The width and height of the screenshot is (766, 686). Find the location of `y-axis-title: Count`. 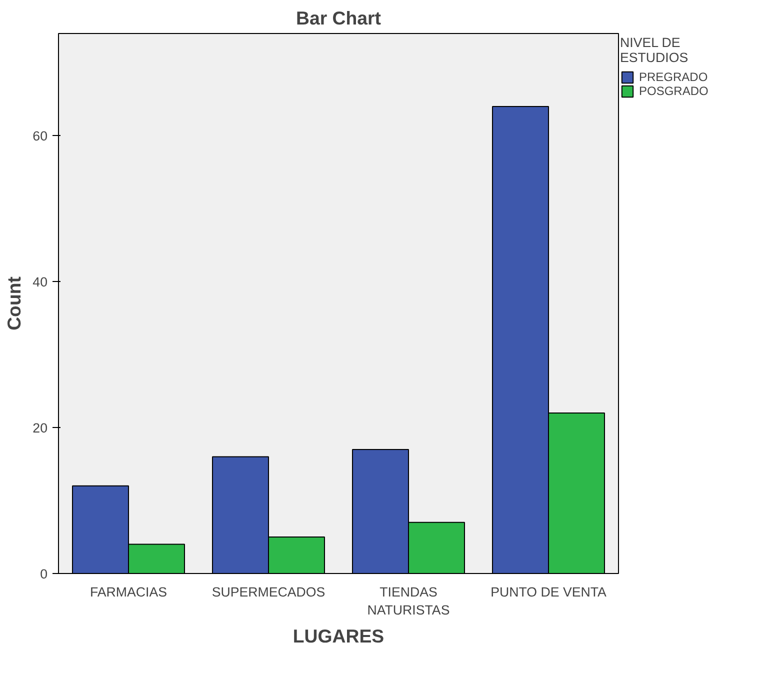

y-axis-title: Count is located at coordinates (14, 303).